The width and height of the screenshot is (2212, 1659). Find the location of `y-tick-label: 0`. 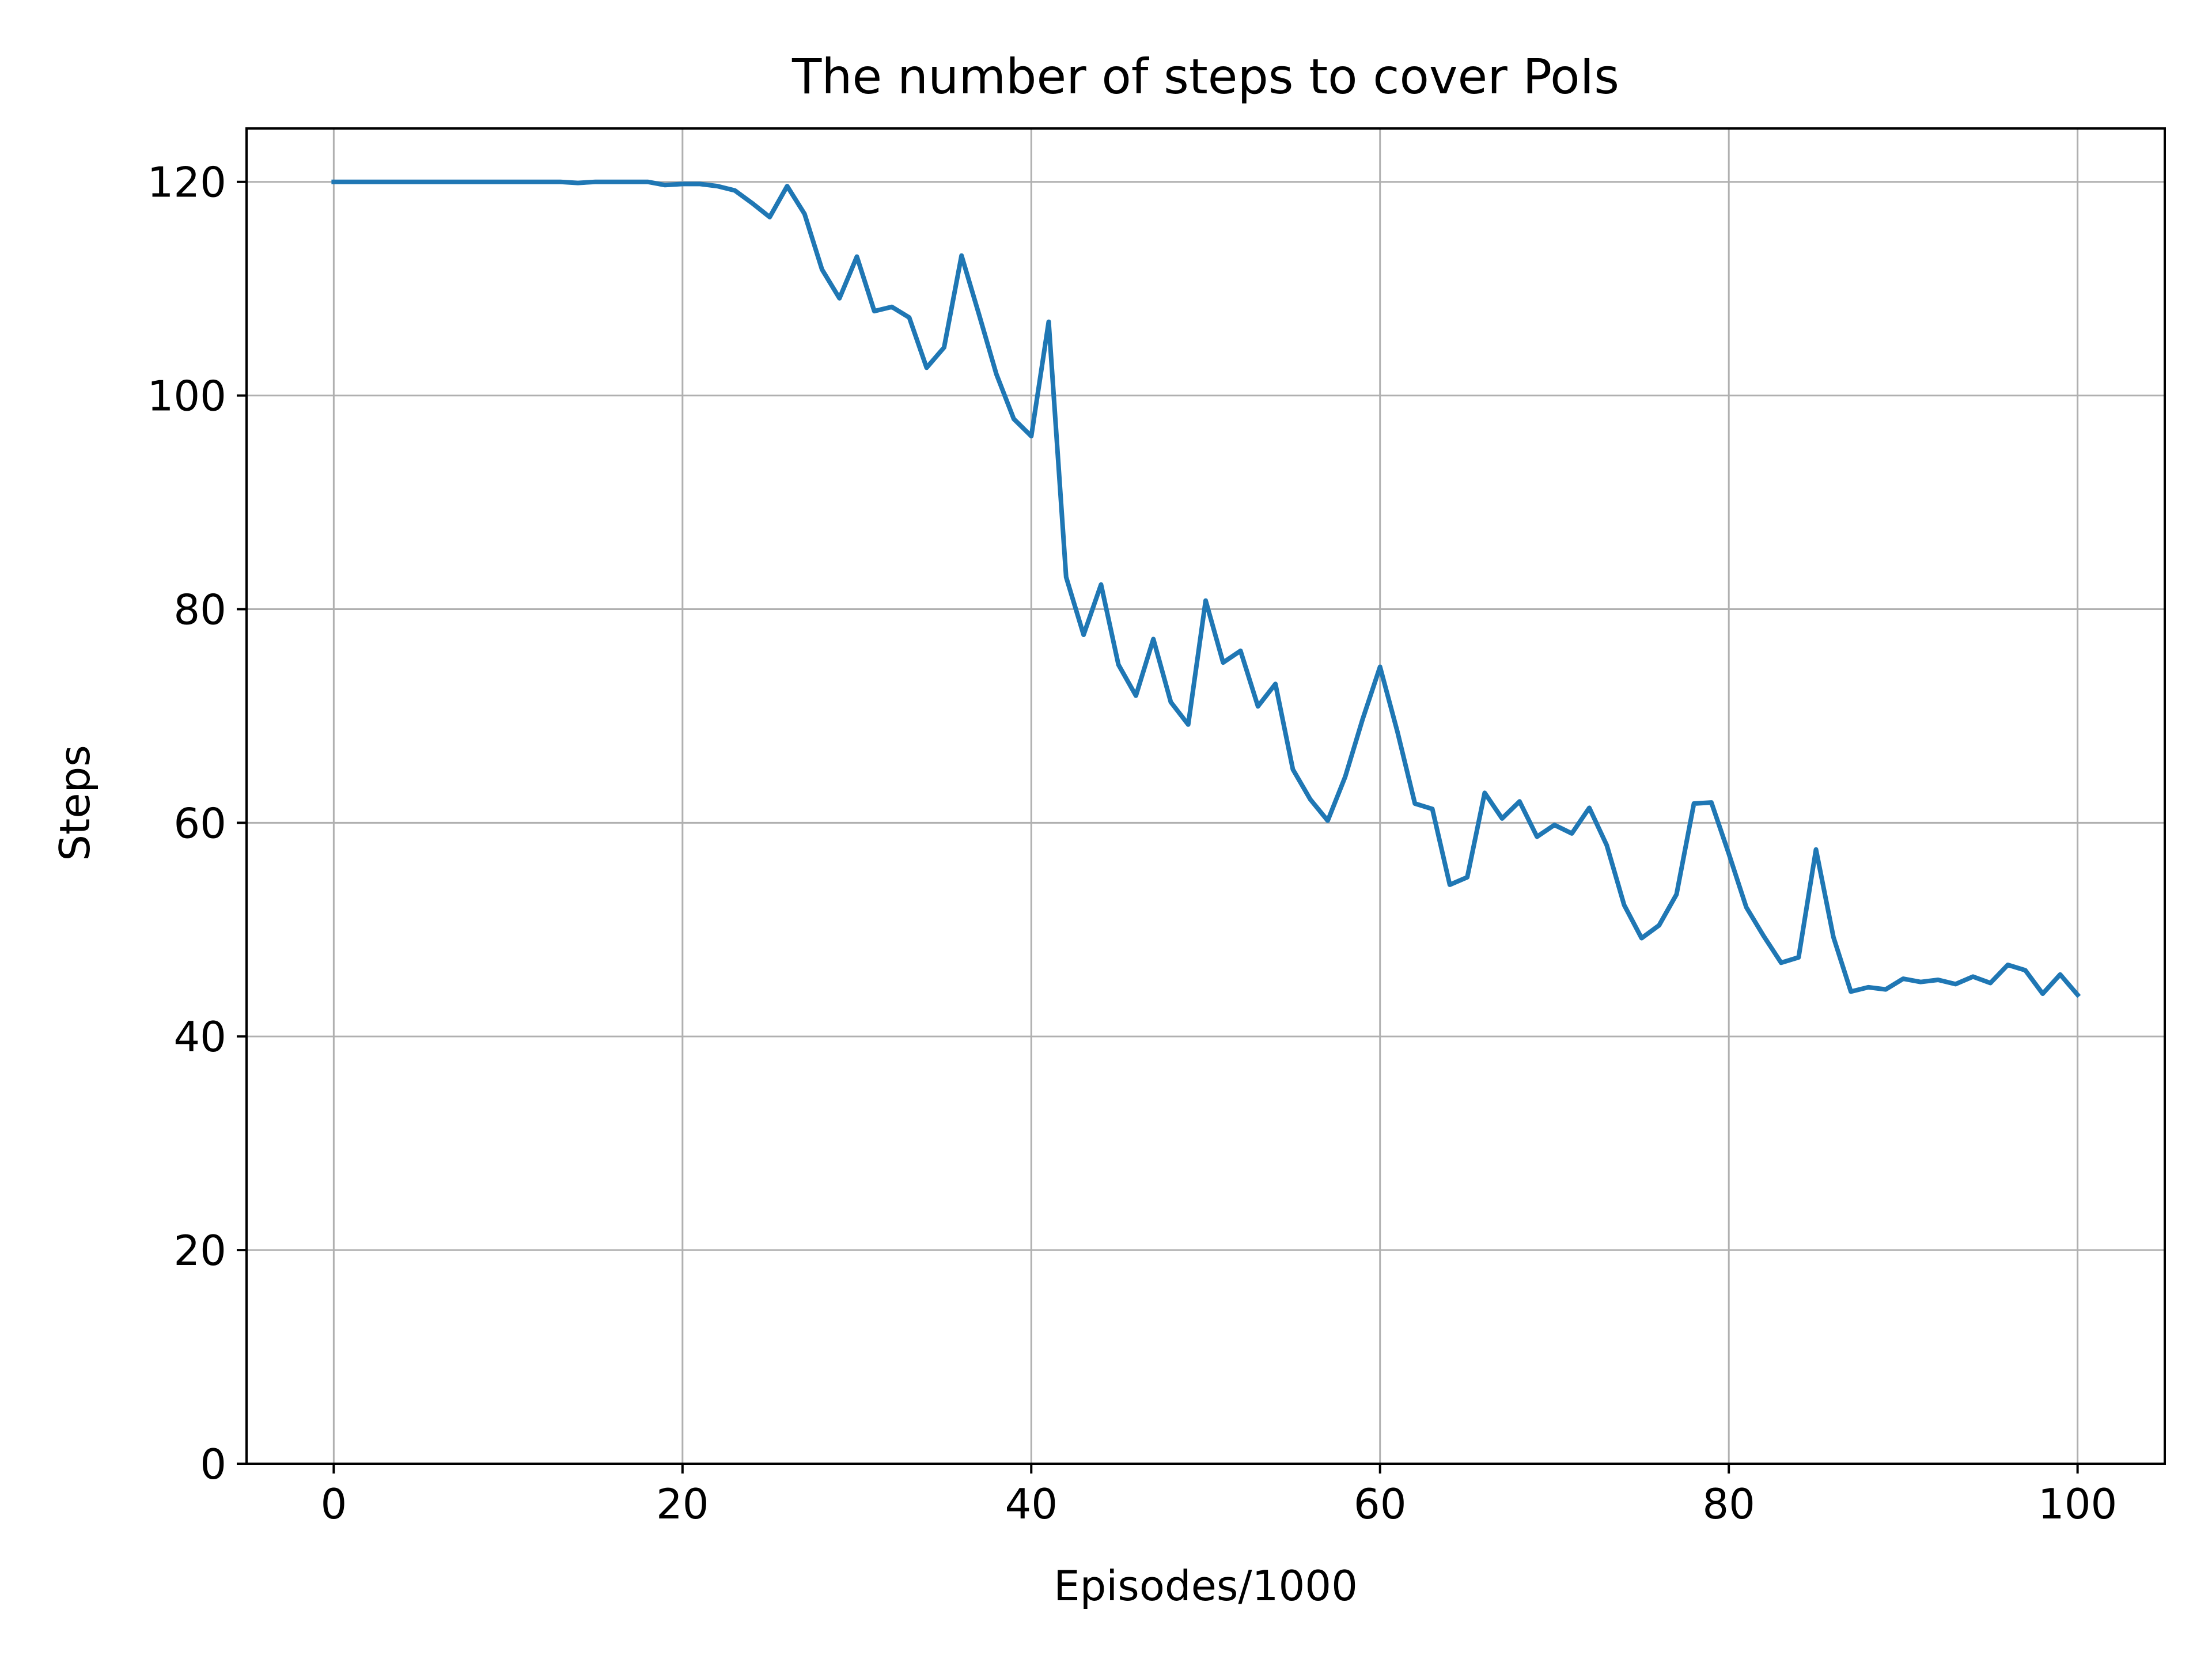

y-tick-label: 0 is located at coordinates (213, 1464).